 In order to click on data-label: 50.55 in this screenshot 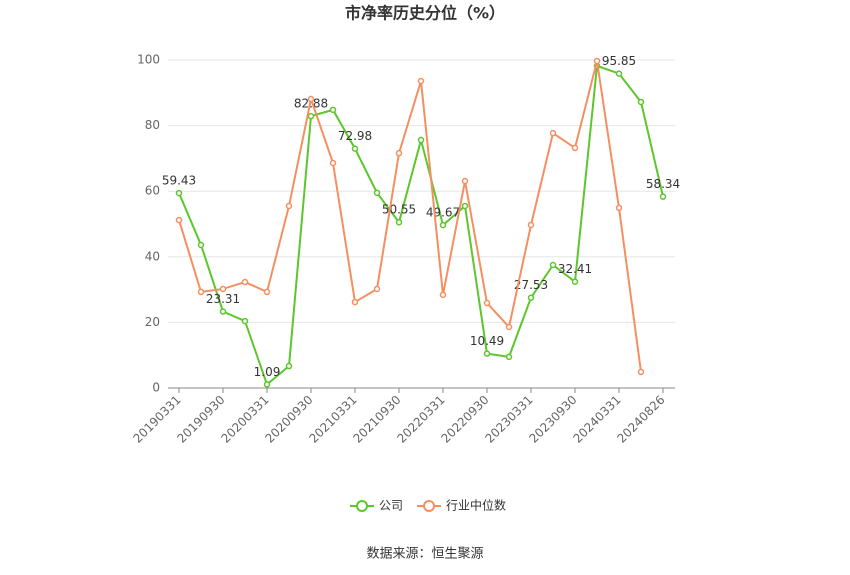, I will do `click(399, 210)`.